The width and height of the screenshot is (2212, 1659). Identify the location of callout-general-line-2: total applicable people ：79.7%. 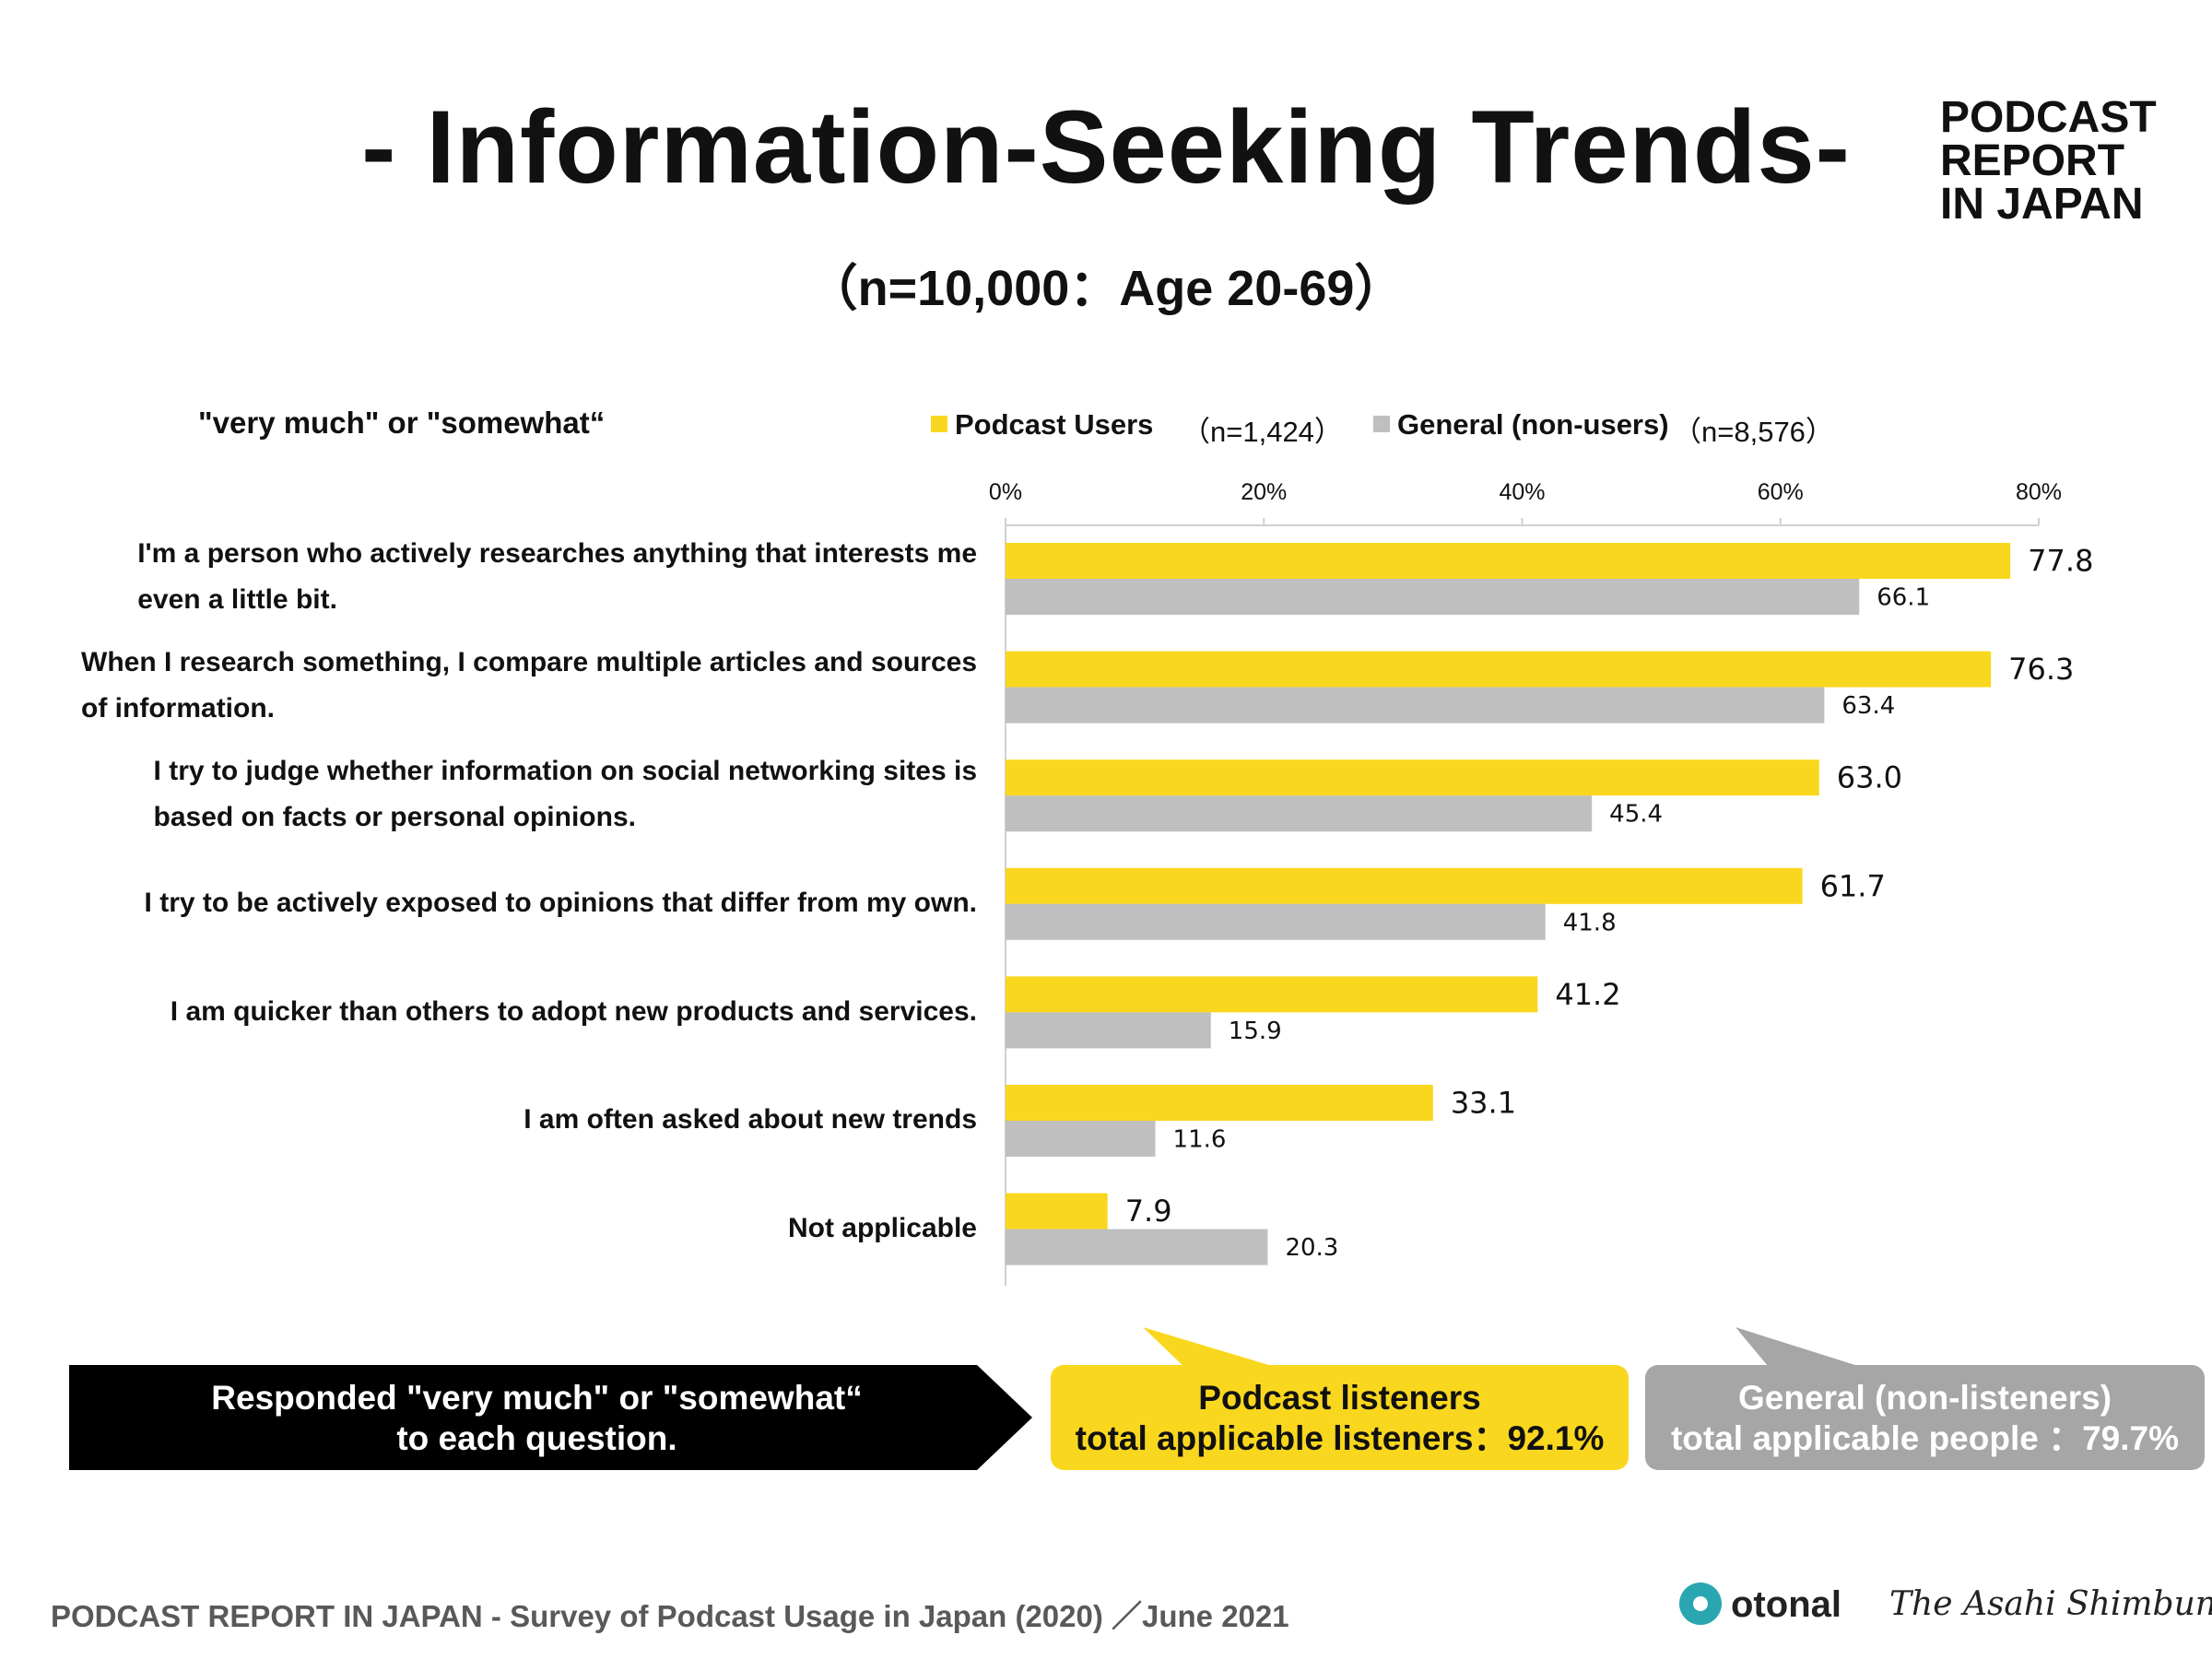
(1925, 1438).